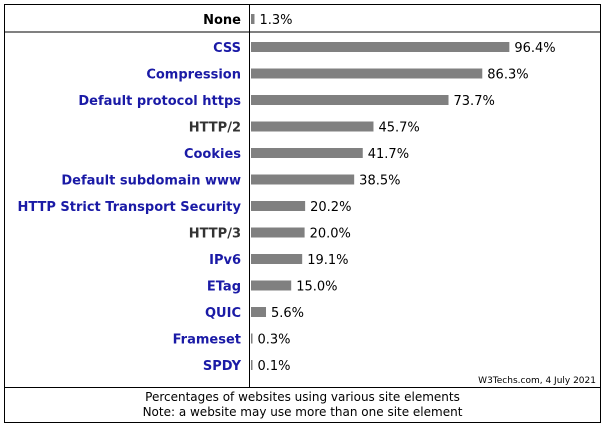 Image resolution: width=605 pixels, height=427 pixels. What do you see at coordinates (222, 366) in the screenshot?
I see `bar-12-label: SPDY` at bounding box center [222, 366].